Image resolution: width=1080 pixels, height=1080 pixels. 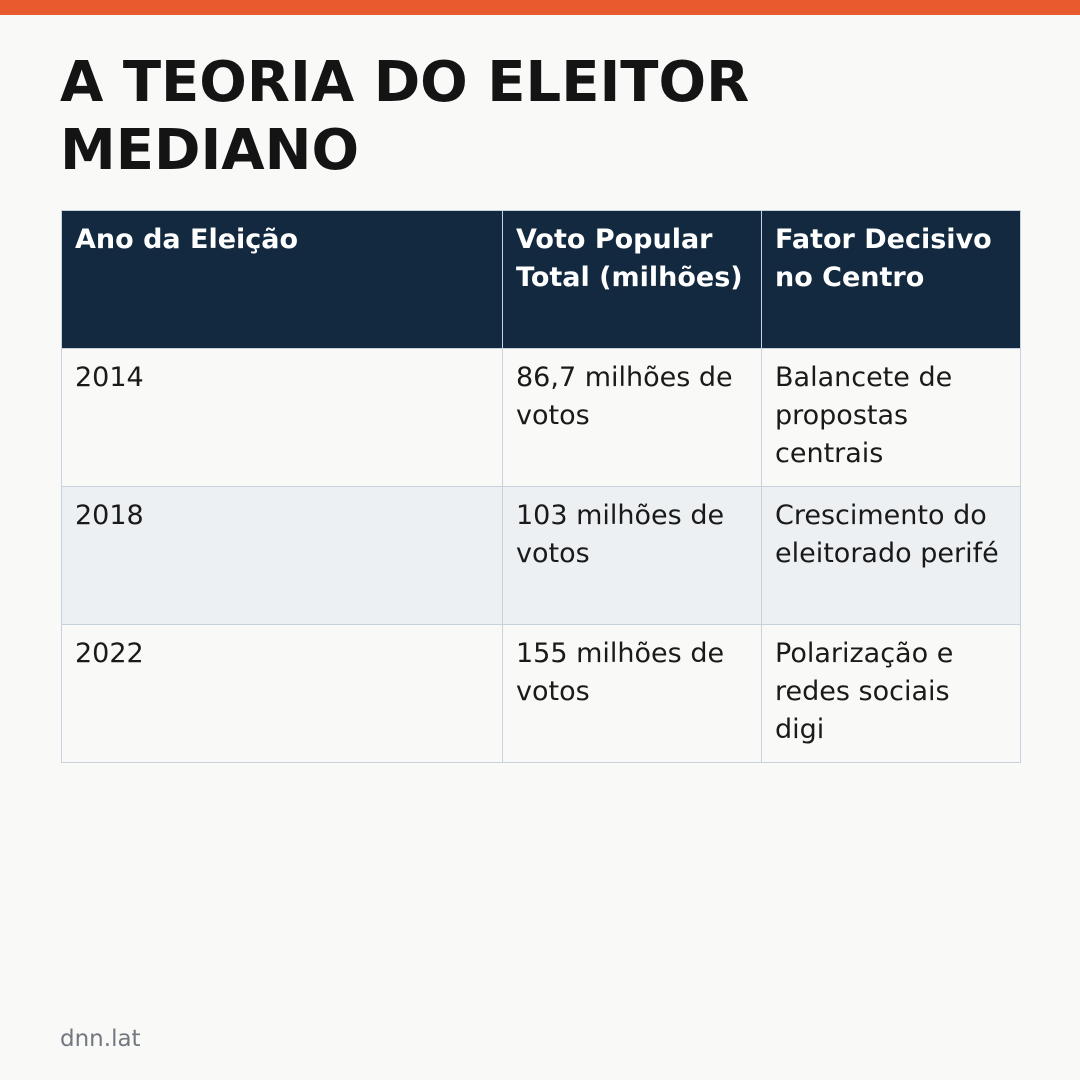 What do you see at coordinates (891, 555) in the screenshot?
I see `cell-factor: Crescimento do eleitorado perifé` at bounding box center [891, 555].